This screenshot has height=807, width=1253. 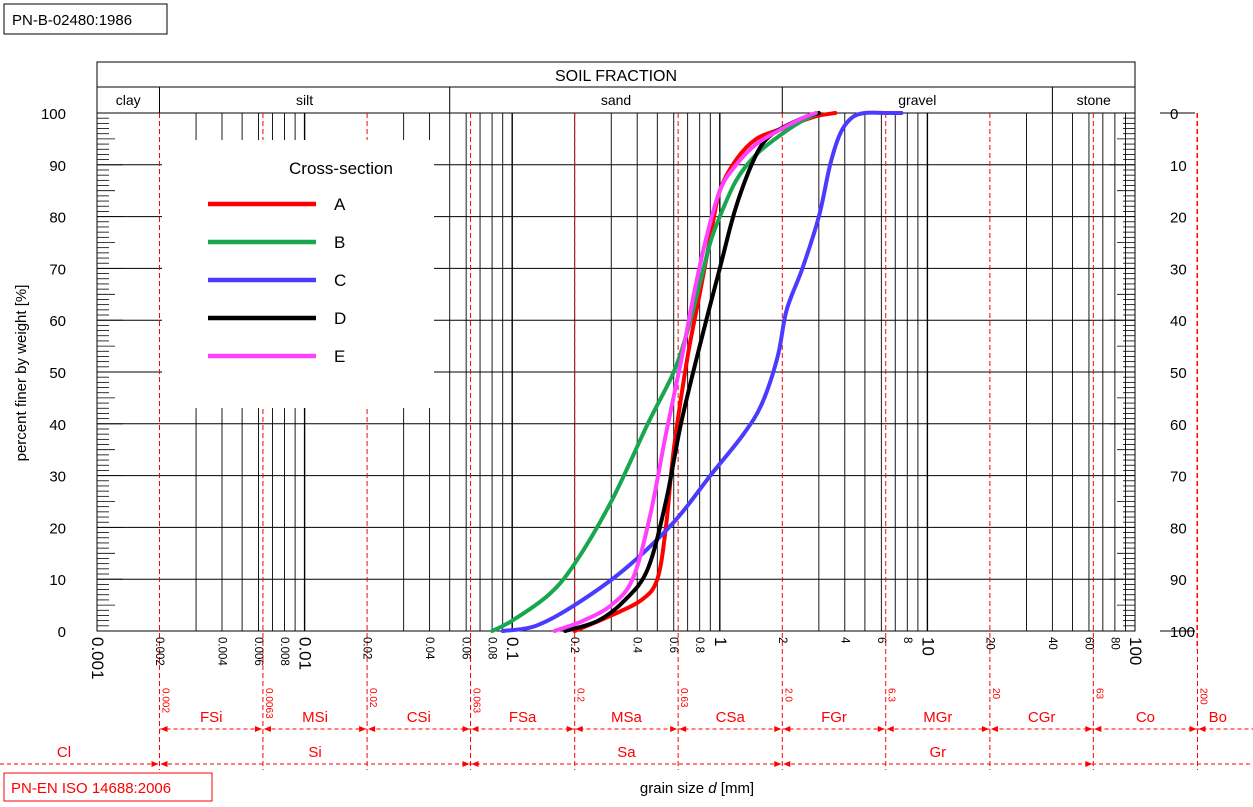 I want to click on x-axis-title: grain size d [mm], so click(x=697, y=788).